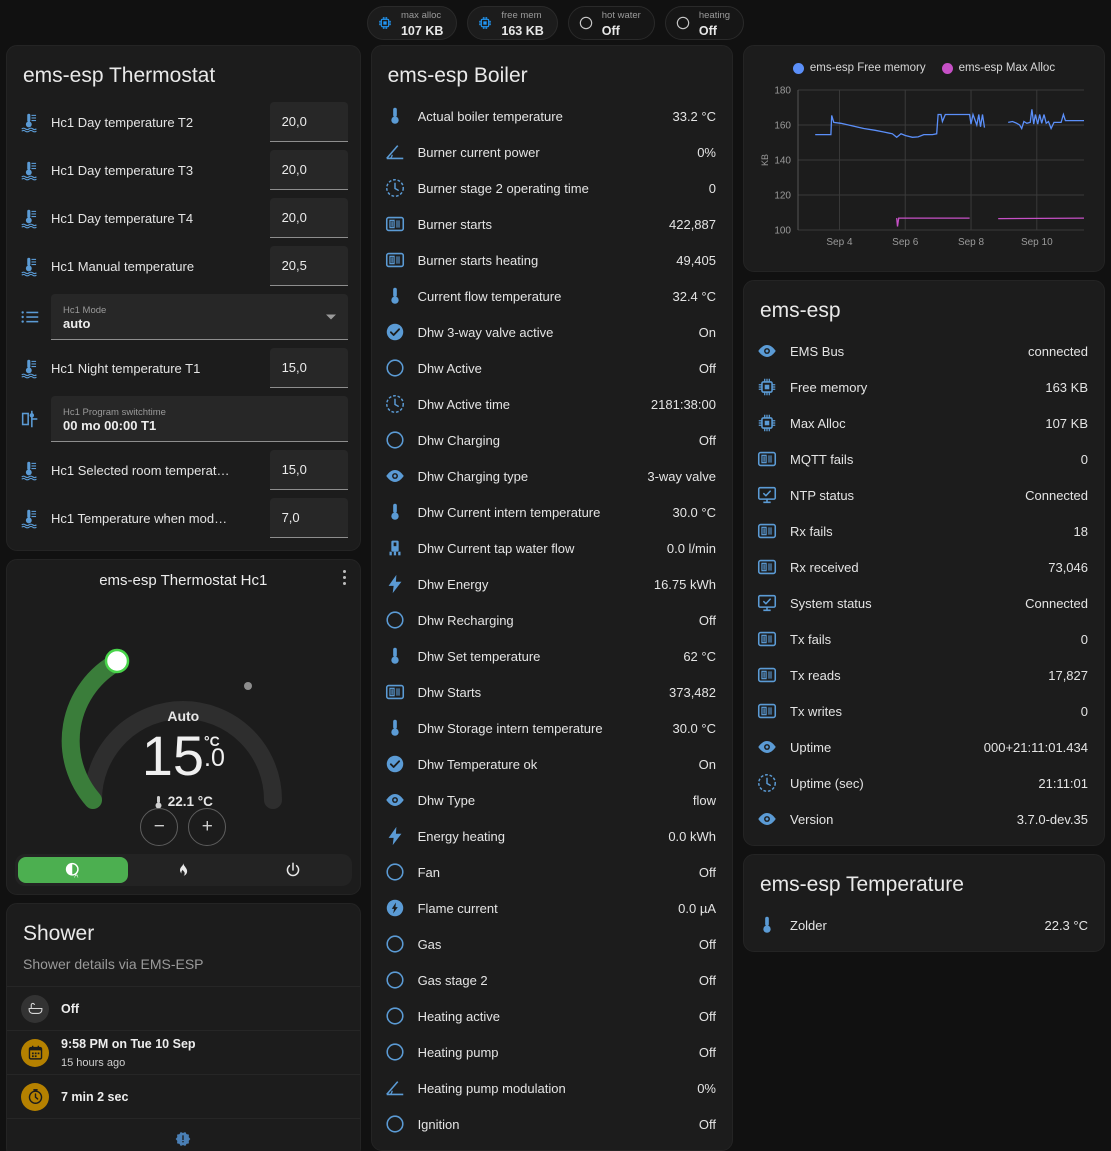 The image size is (1111, 1151). What do you see at coordinates (924, 925) in the screenshot?
I see `temperature-entity-row: Zolder 22.3 °C` at bounding box center [924, 925].